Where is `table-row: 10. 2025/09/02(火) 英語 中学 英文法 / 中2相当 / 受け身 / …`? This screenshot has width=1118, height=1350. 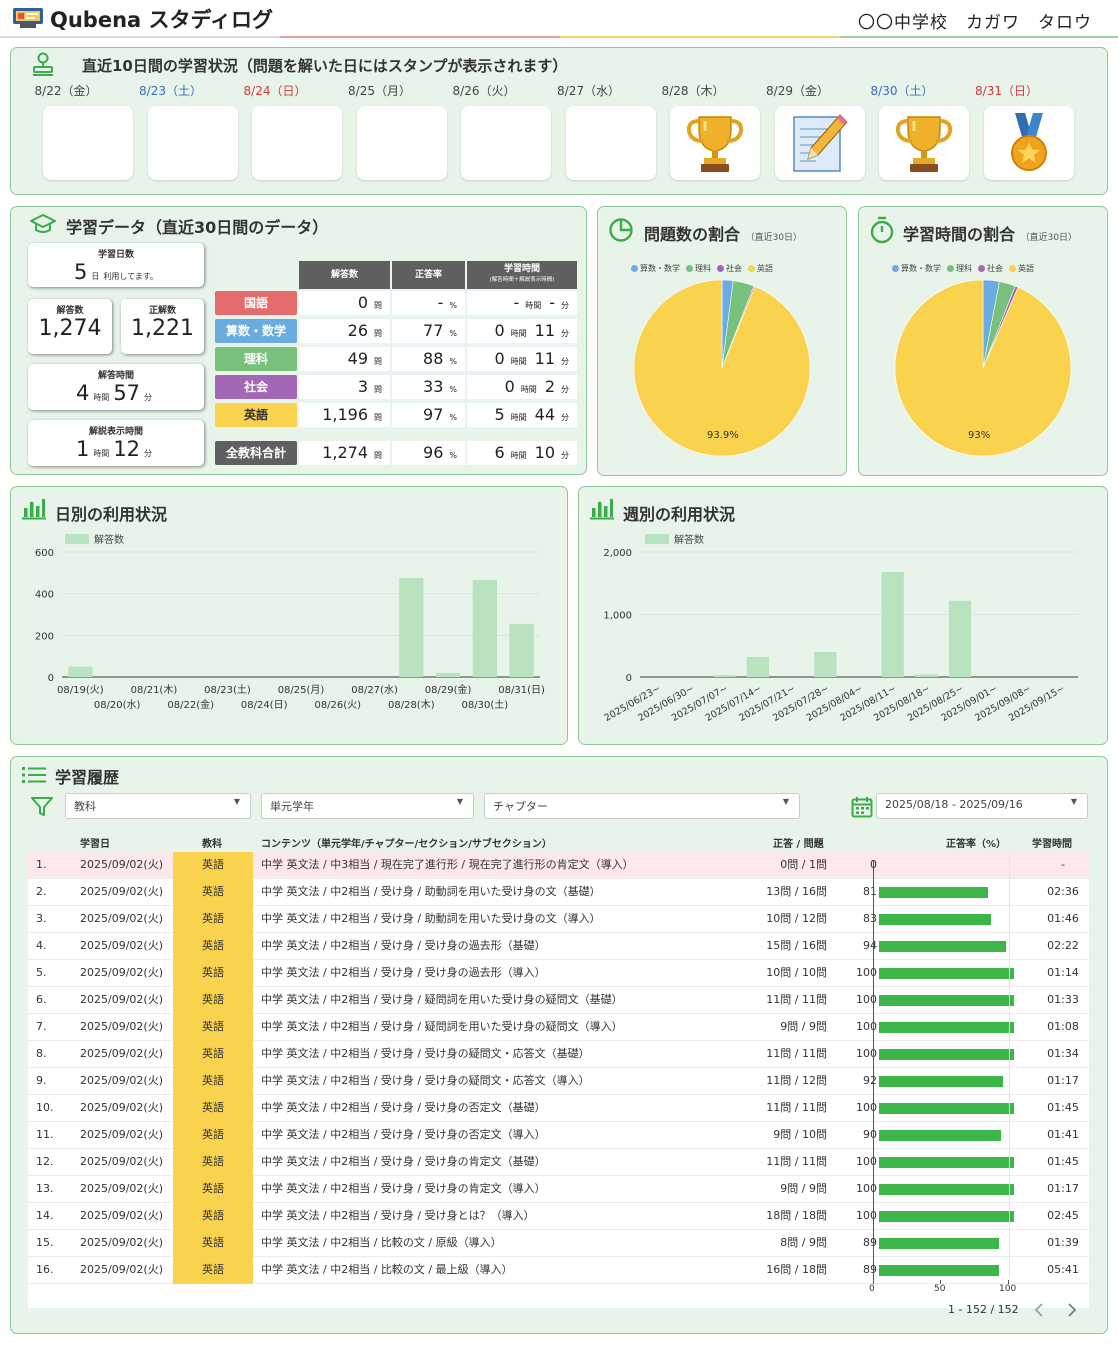
table-row: 10. 2025/09/02(火) 英語 中学 英文法 / 中2相当 / 受け身 / … is located at coordinates (558, 1108).